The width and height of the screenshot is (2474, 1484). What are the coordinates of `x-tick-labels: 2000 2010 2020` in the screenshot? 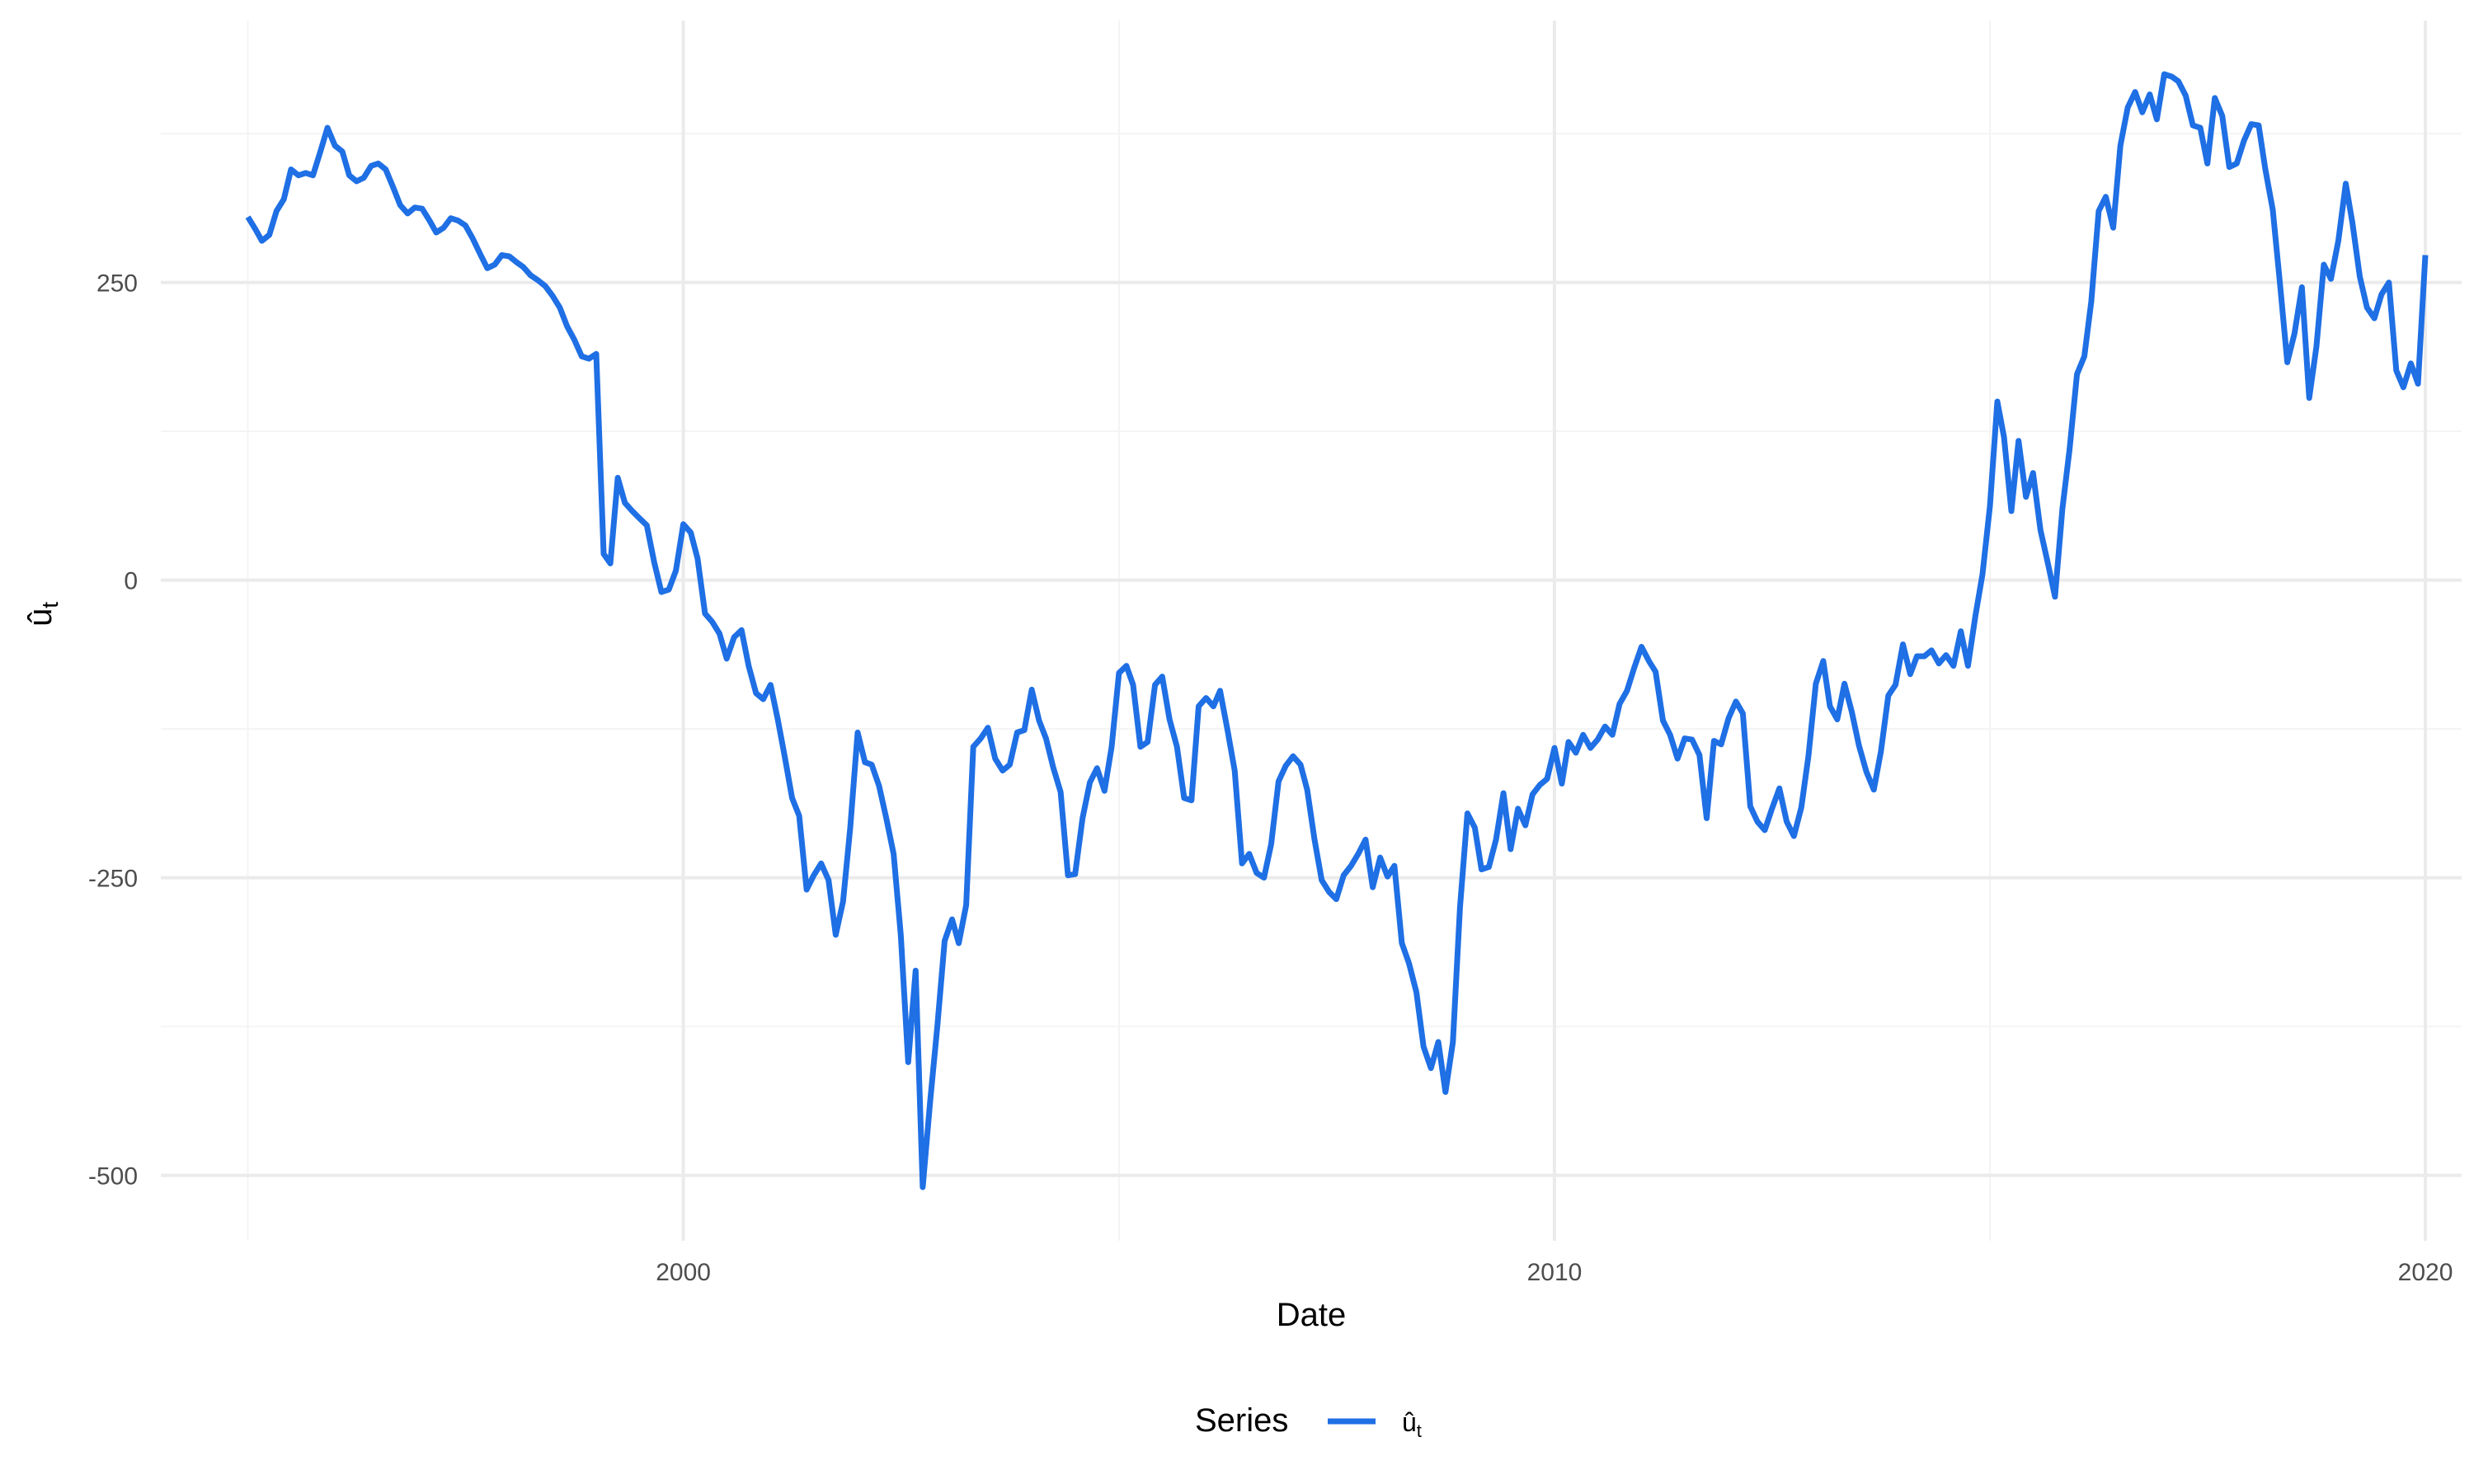 It's located at (1554, 1272).